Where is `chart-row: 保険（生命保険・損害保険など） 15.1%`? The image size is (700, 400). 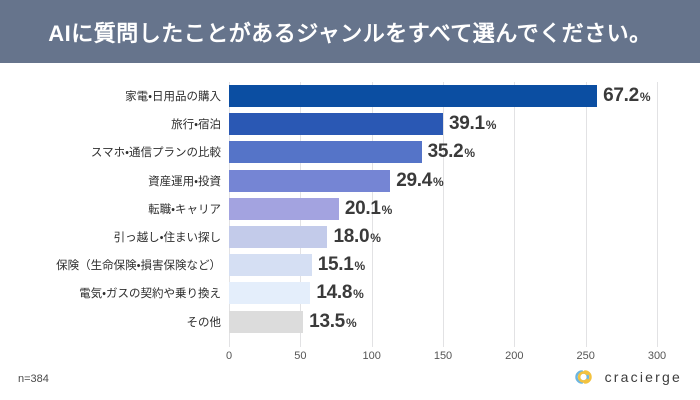 chart-row: 保険（生命保険・損害保険など） 15.1% is located at coordinates (350, 265).